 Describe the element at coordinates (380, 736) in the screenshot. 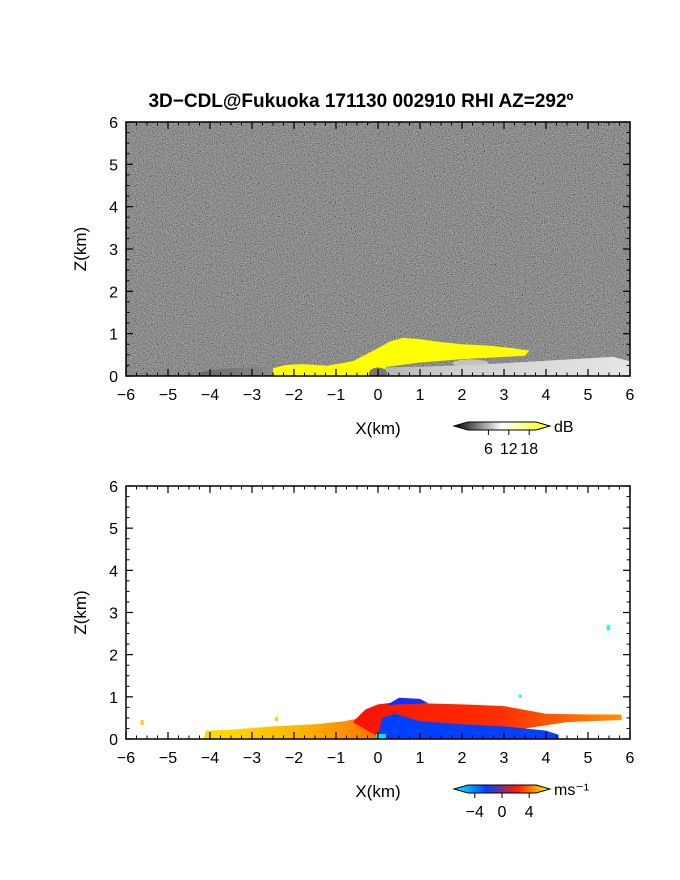

I see `cyan-spot` at that location.